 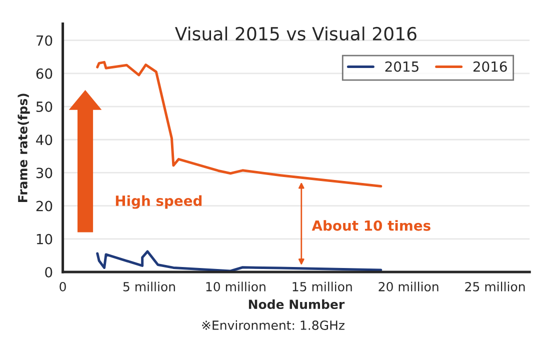 I want to click on y-tick-label: 50, so click(x=44, y=107).